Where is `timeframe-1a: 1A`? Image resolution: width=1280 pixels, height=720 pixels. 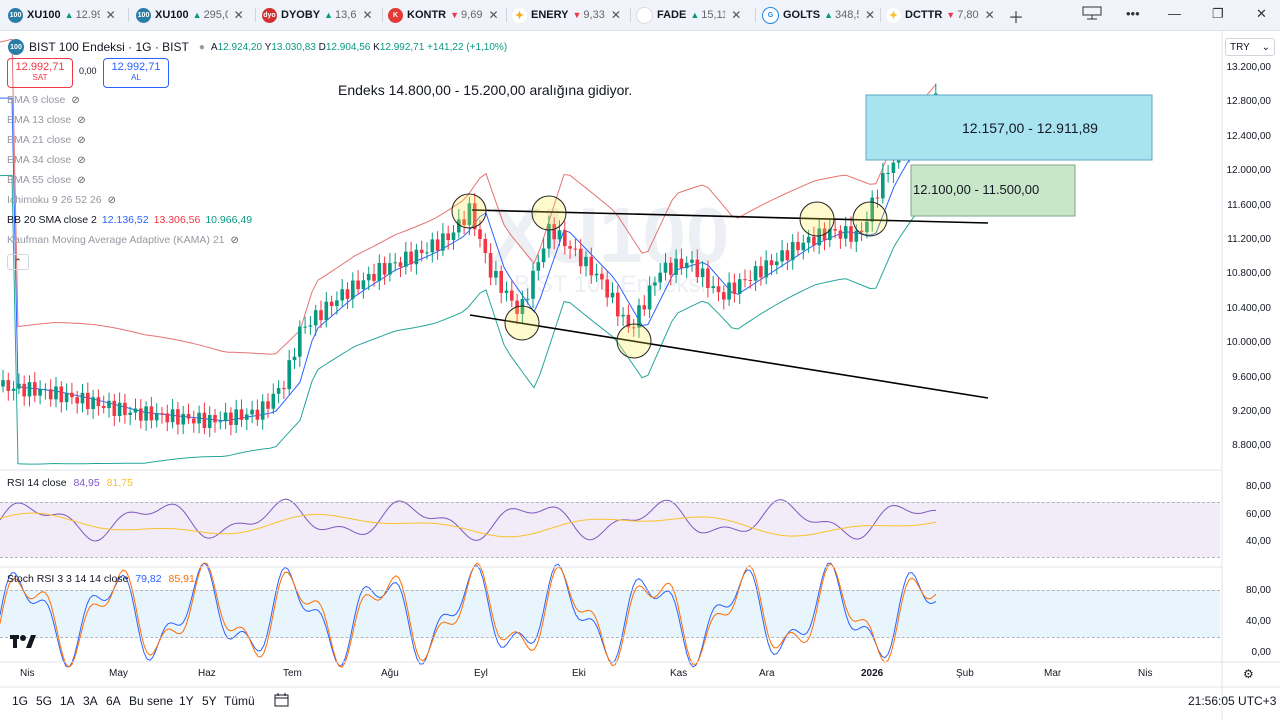 timeframe-1a: 1A is located at coordinates (67, 701).